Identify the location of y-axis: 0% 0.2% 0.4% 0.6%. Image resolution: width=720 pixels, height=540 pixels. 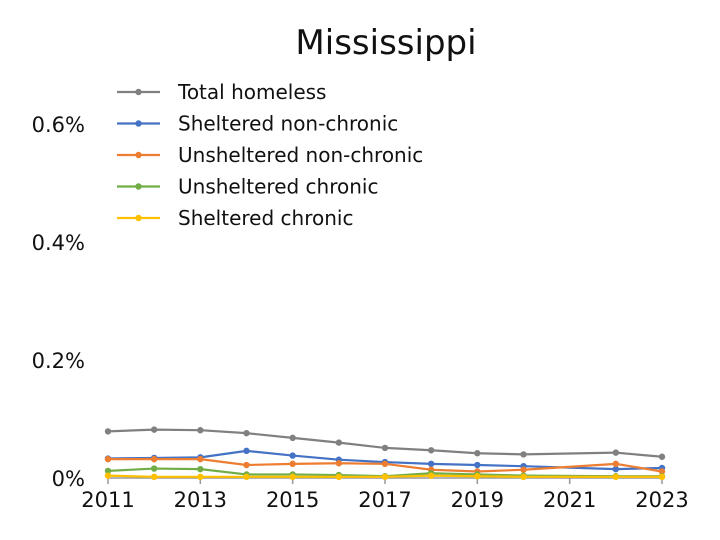
(58, 302).